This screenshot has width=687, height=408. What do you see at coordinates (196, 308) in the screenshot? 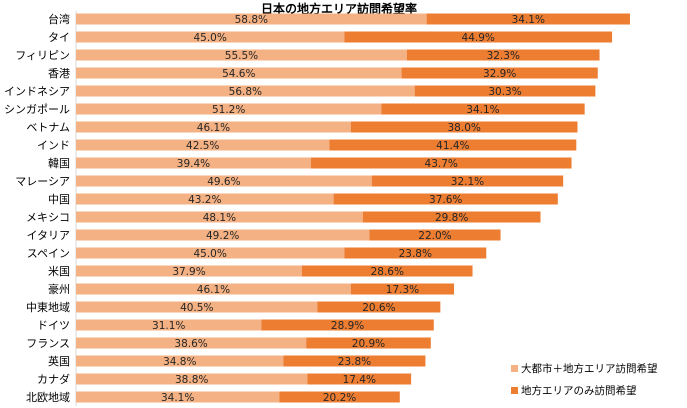
I see `data-label-metro-plus-regional: 40.5%` at bounding box center [196, 308].